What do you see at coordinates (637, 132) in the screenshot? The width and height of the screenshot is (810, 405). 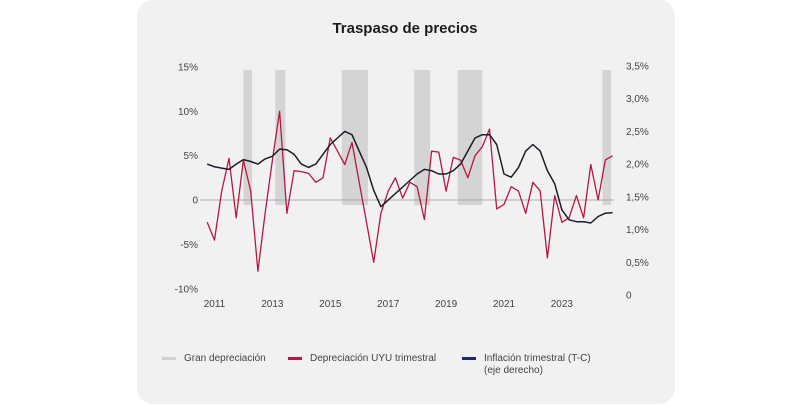 I see `right-tick-label: 2,5%` at bounding box center [637, 132].